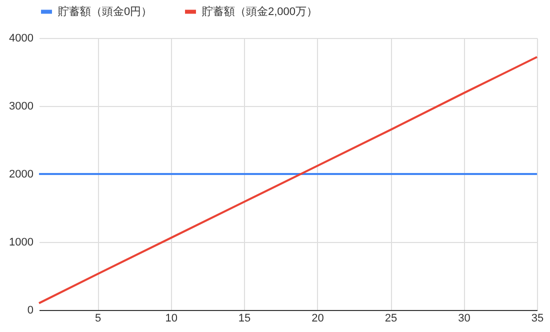  What do you see at coordinates (391, 318) in the screenshot?
I see `x-tick-label: 25` at bounding box center [391, 318].